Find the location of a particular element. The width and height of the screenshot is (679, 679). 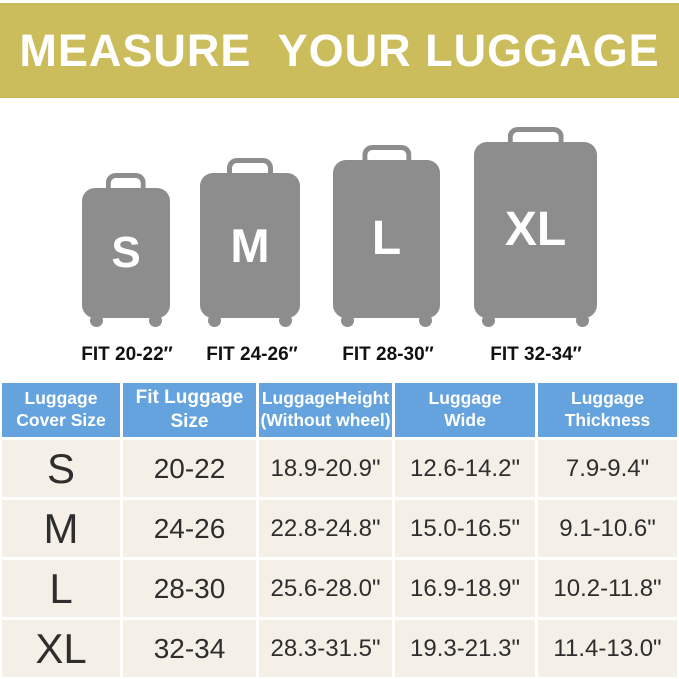

column-header-thickness: Luggage Thickness is located at coordinates (607, 410).